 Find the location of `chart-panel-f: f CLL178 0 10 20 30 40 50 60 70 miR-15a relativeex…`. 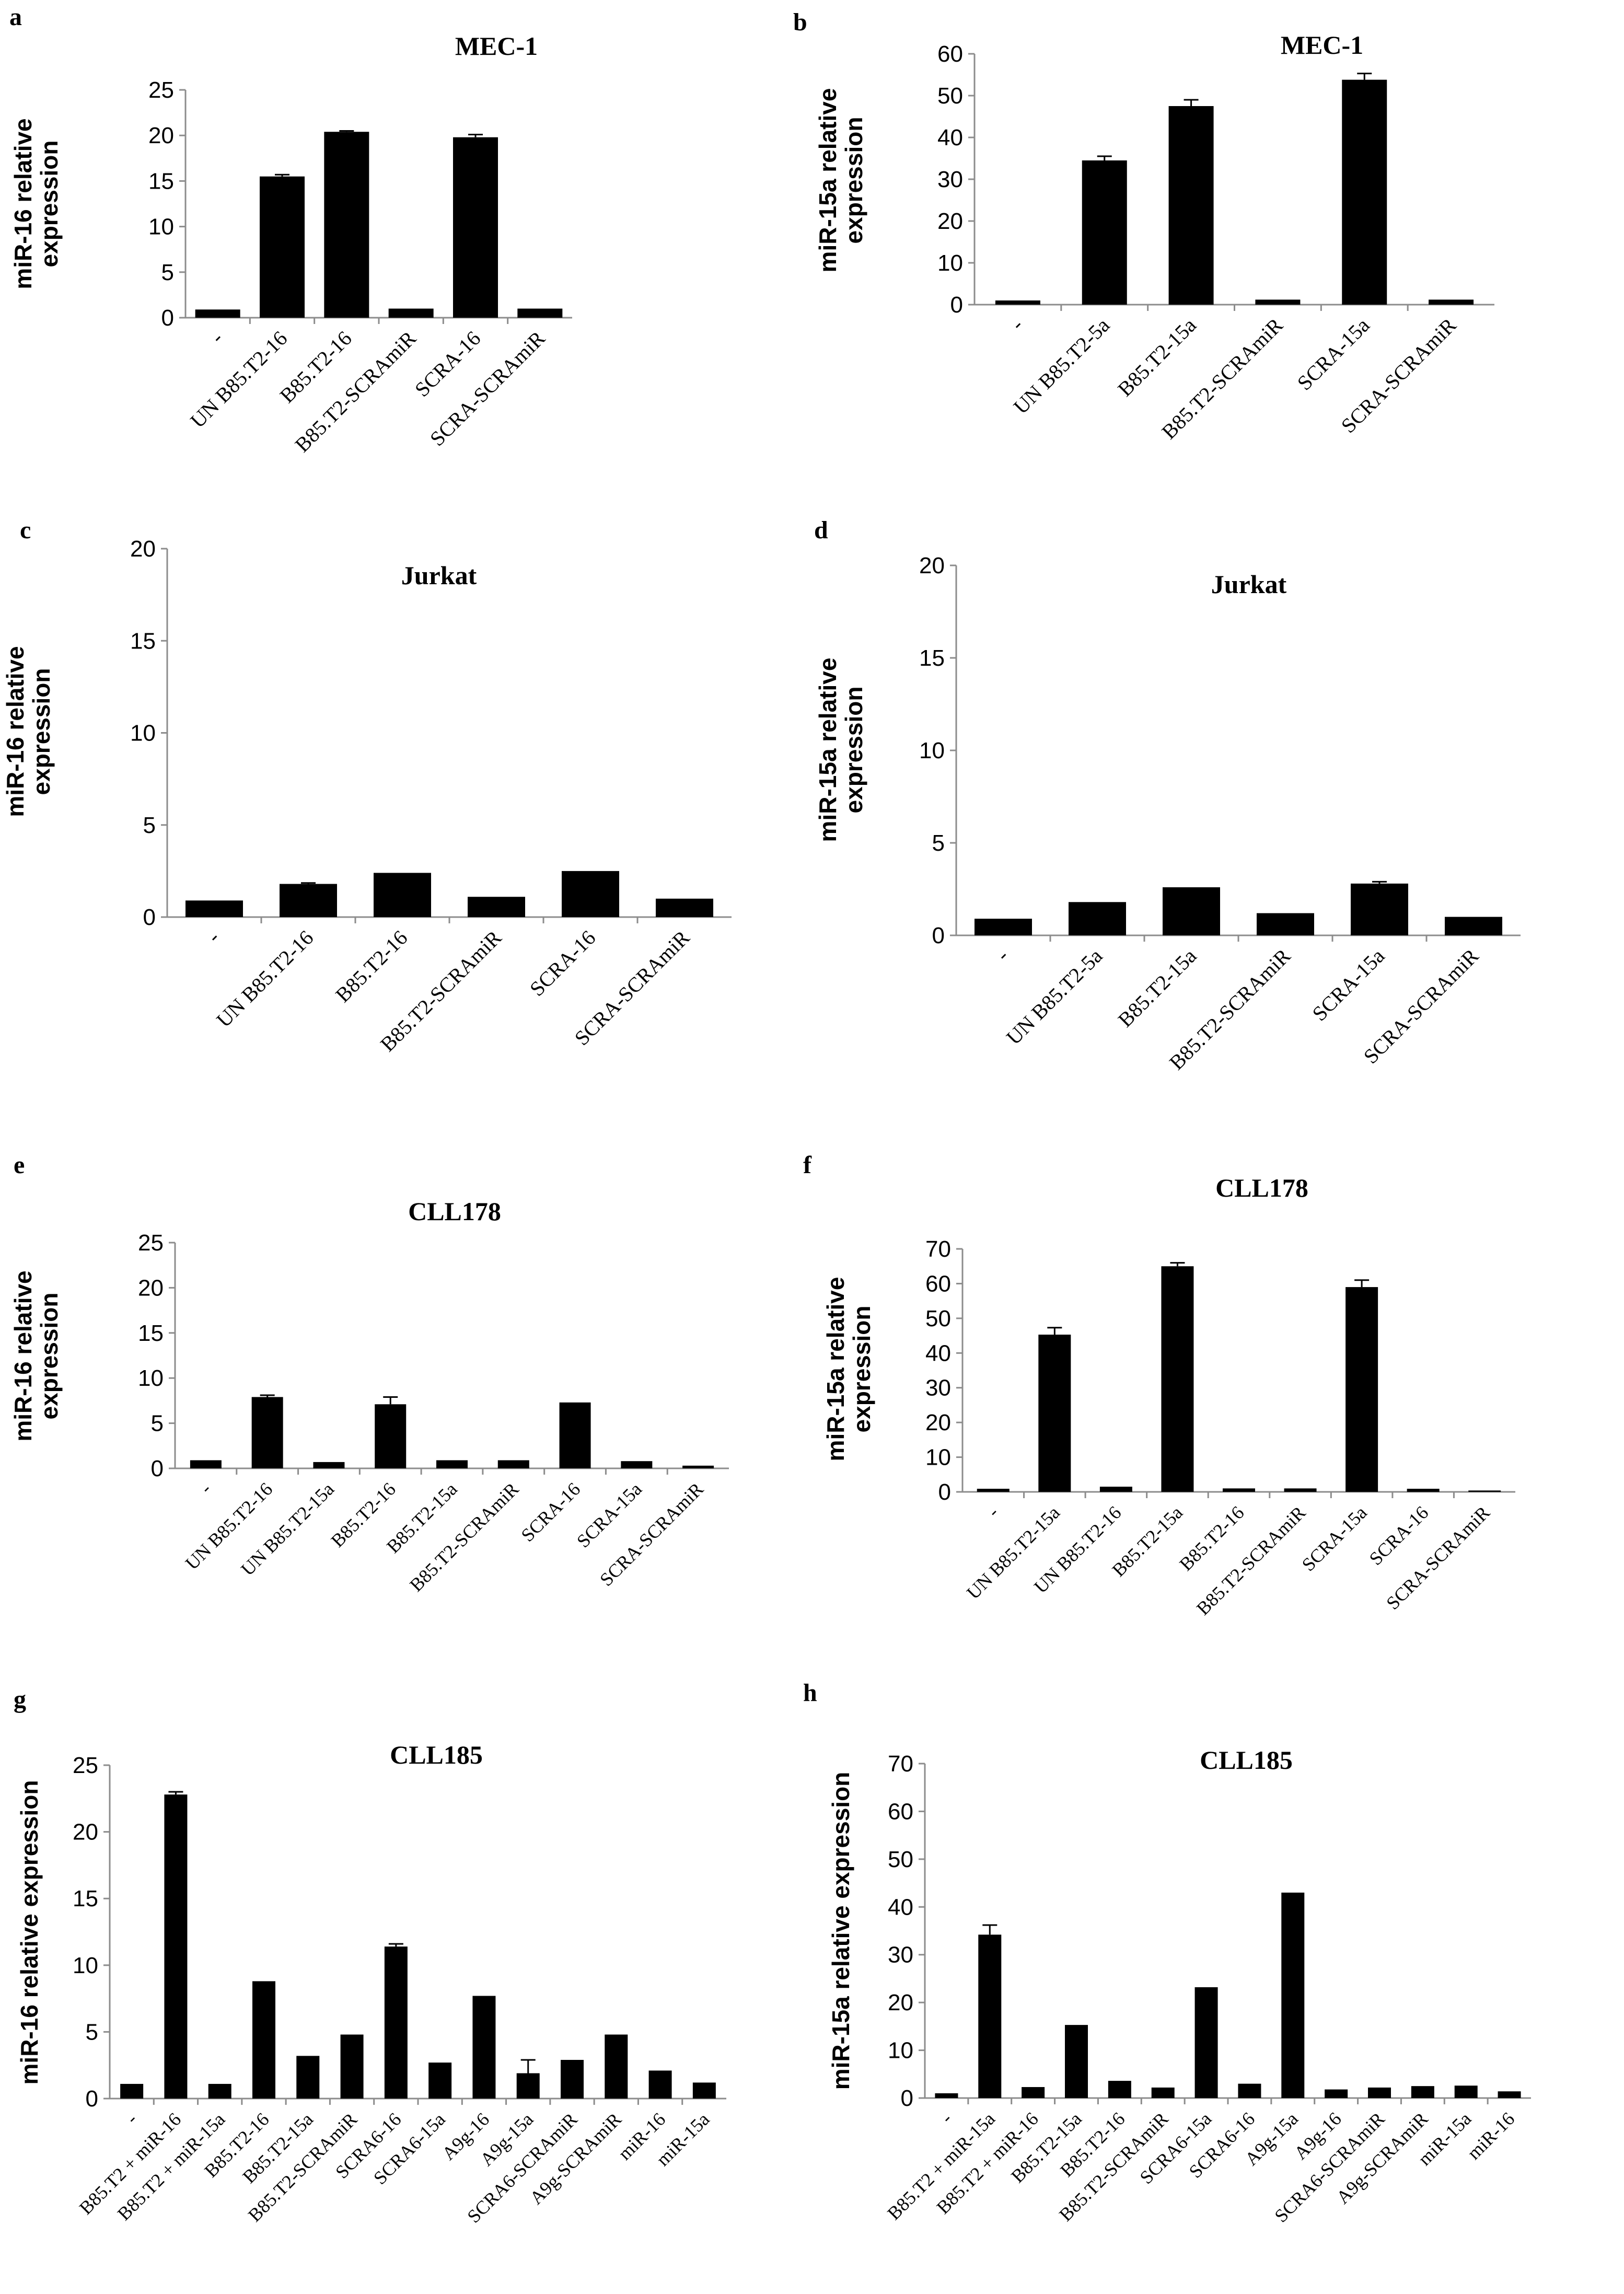

chart-panel-f: f CLL178 0 10 20 30 40 50 60 70 miR-15a relativeex… is located at coordinates (1159, 1385).